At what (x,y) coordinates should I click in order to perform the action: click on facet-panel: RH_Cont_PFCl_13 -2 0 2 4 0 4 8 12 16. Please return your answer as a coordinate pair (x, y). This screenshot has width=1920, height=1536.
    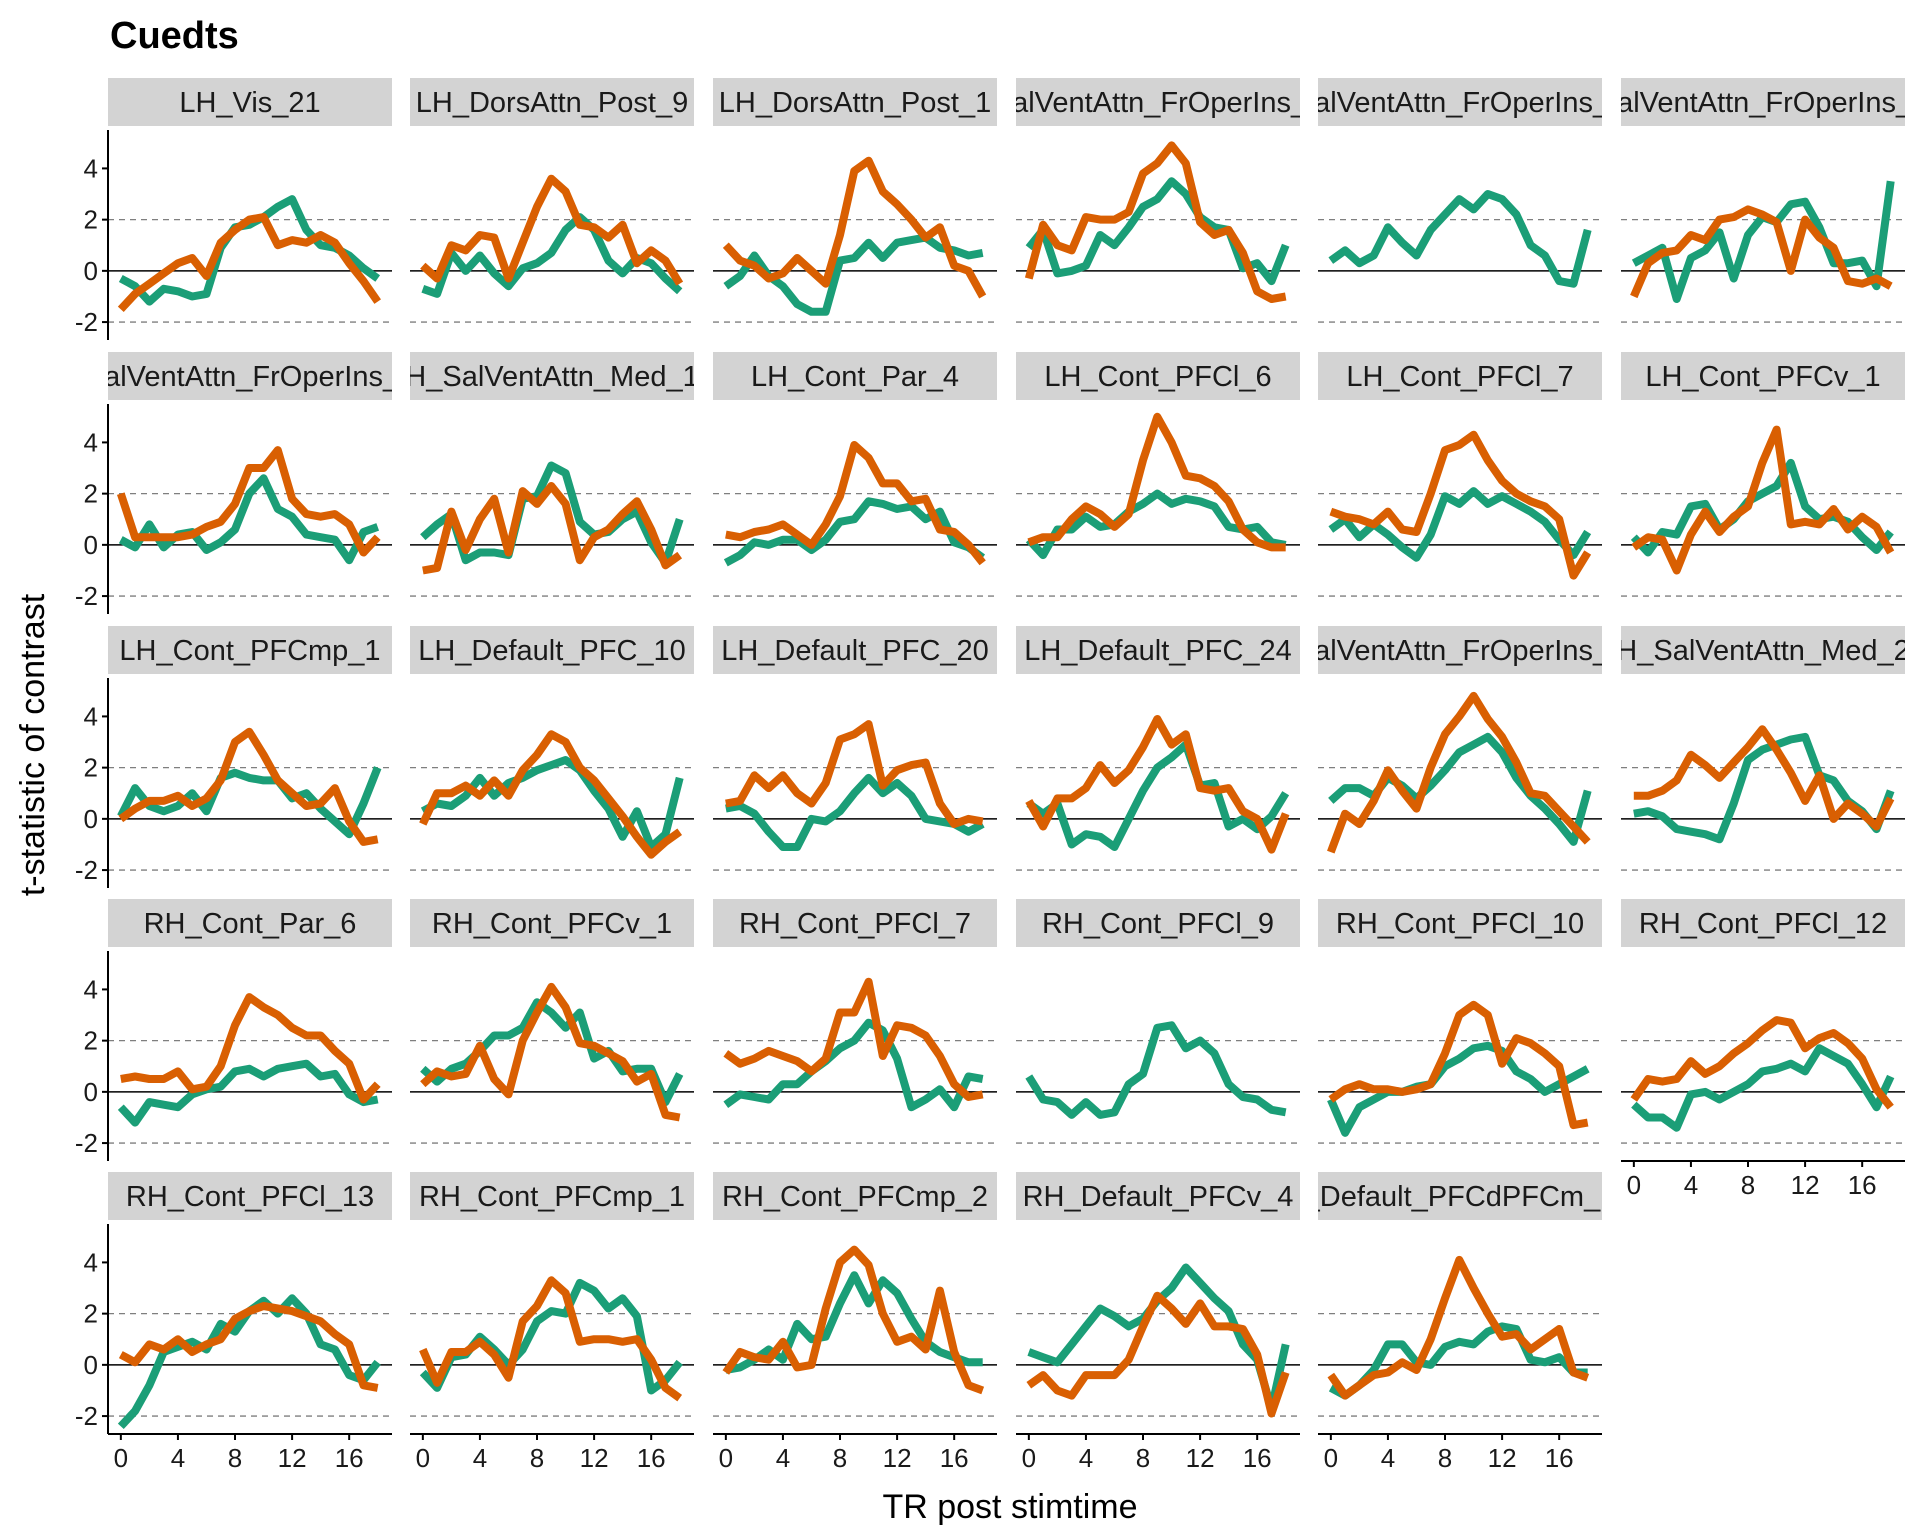
    Looking at the image, I should click on (233, 1322).